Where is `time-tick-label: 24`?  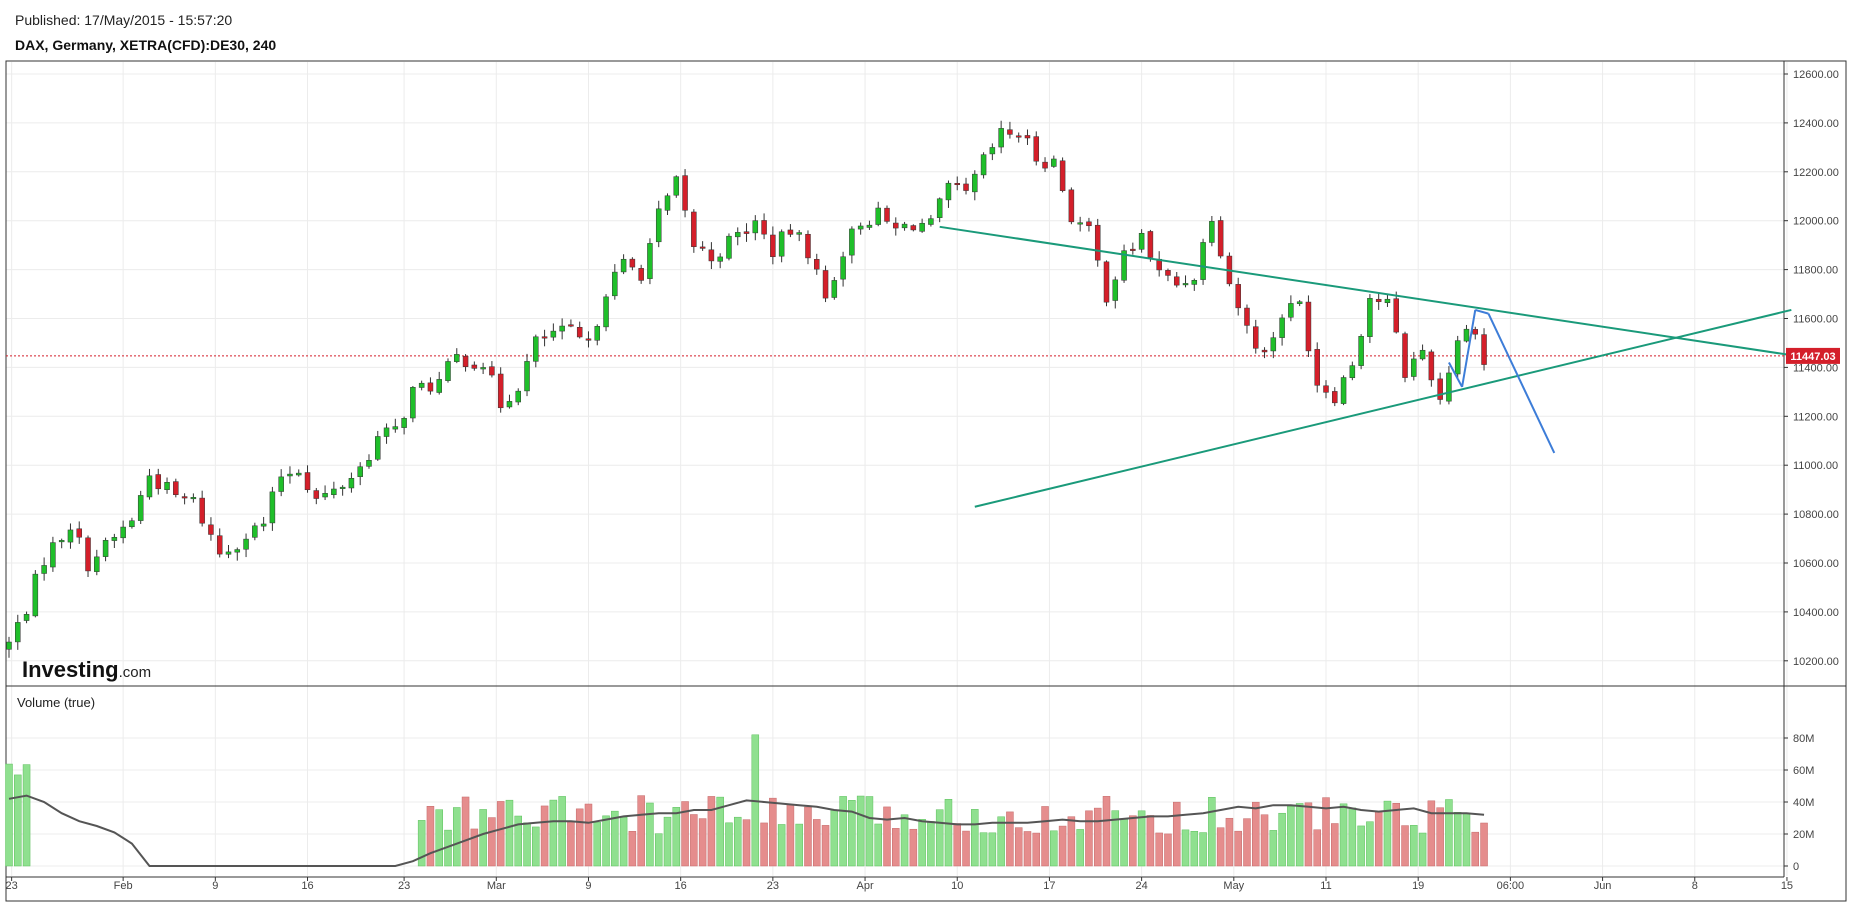
time-tick-label: 24 is located at coordinates (1141, 886).